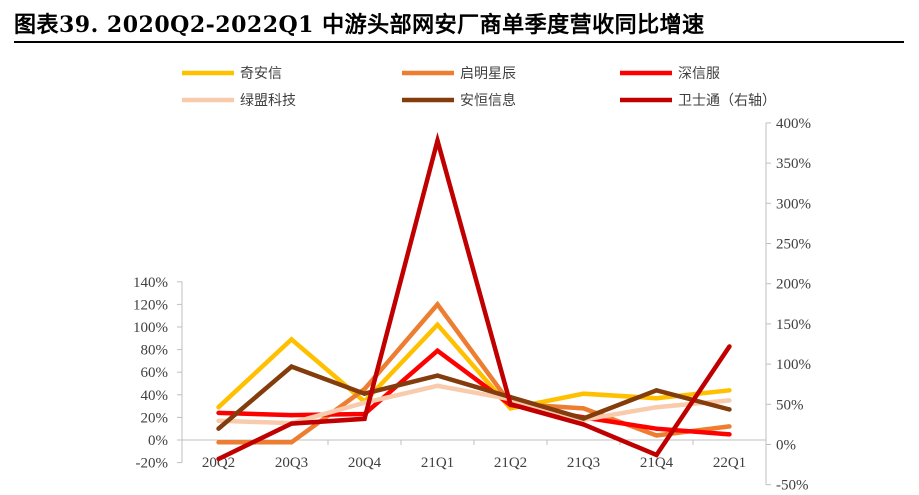 Image resolution: width=919 pixels, height=495 pixels. Describe the element at coordinates (459, 42) in the screenshot. I see `title-underline` at that location.